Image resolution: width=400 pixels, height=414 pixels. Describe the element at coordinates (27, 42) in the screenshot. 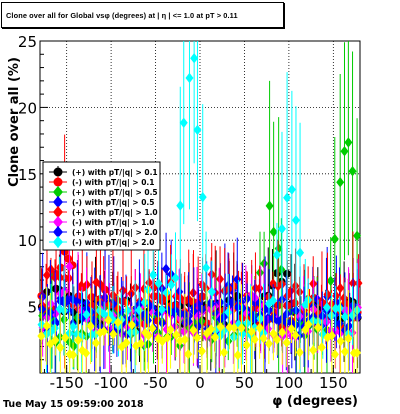

I see `y-tick-label: 25` at that location.